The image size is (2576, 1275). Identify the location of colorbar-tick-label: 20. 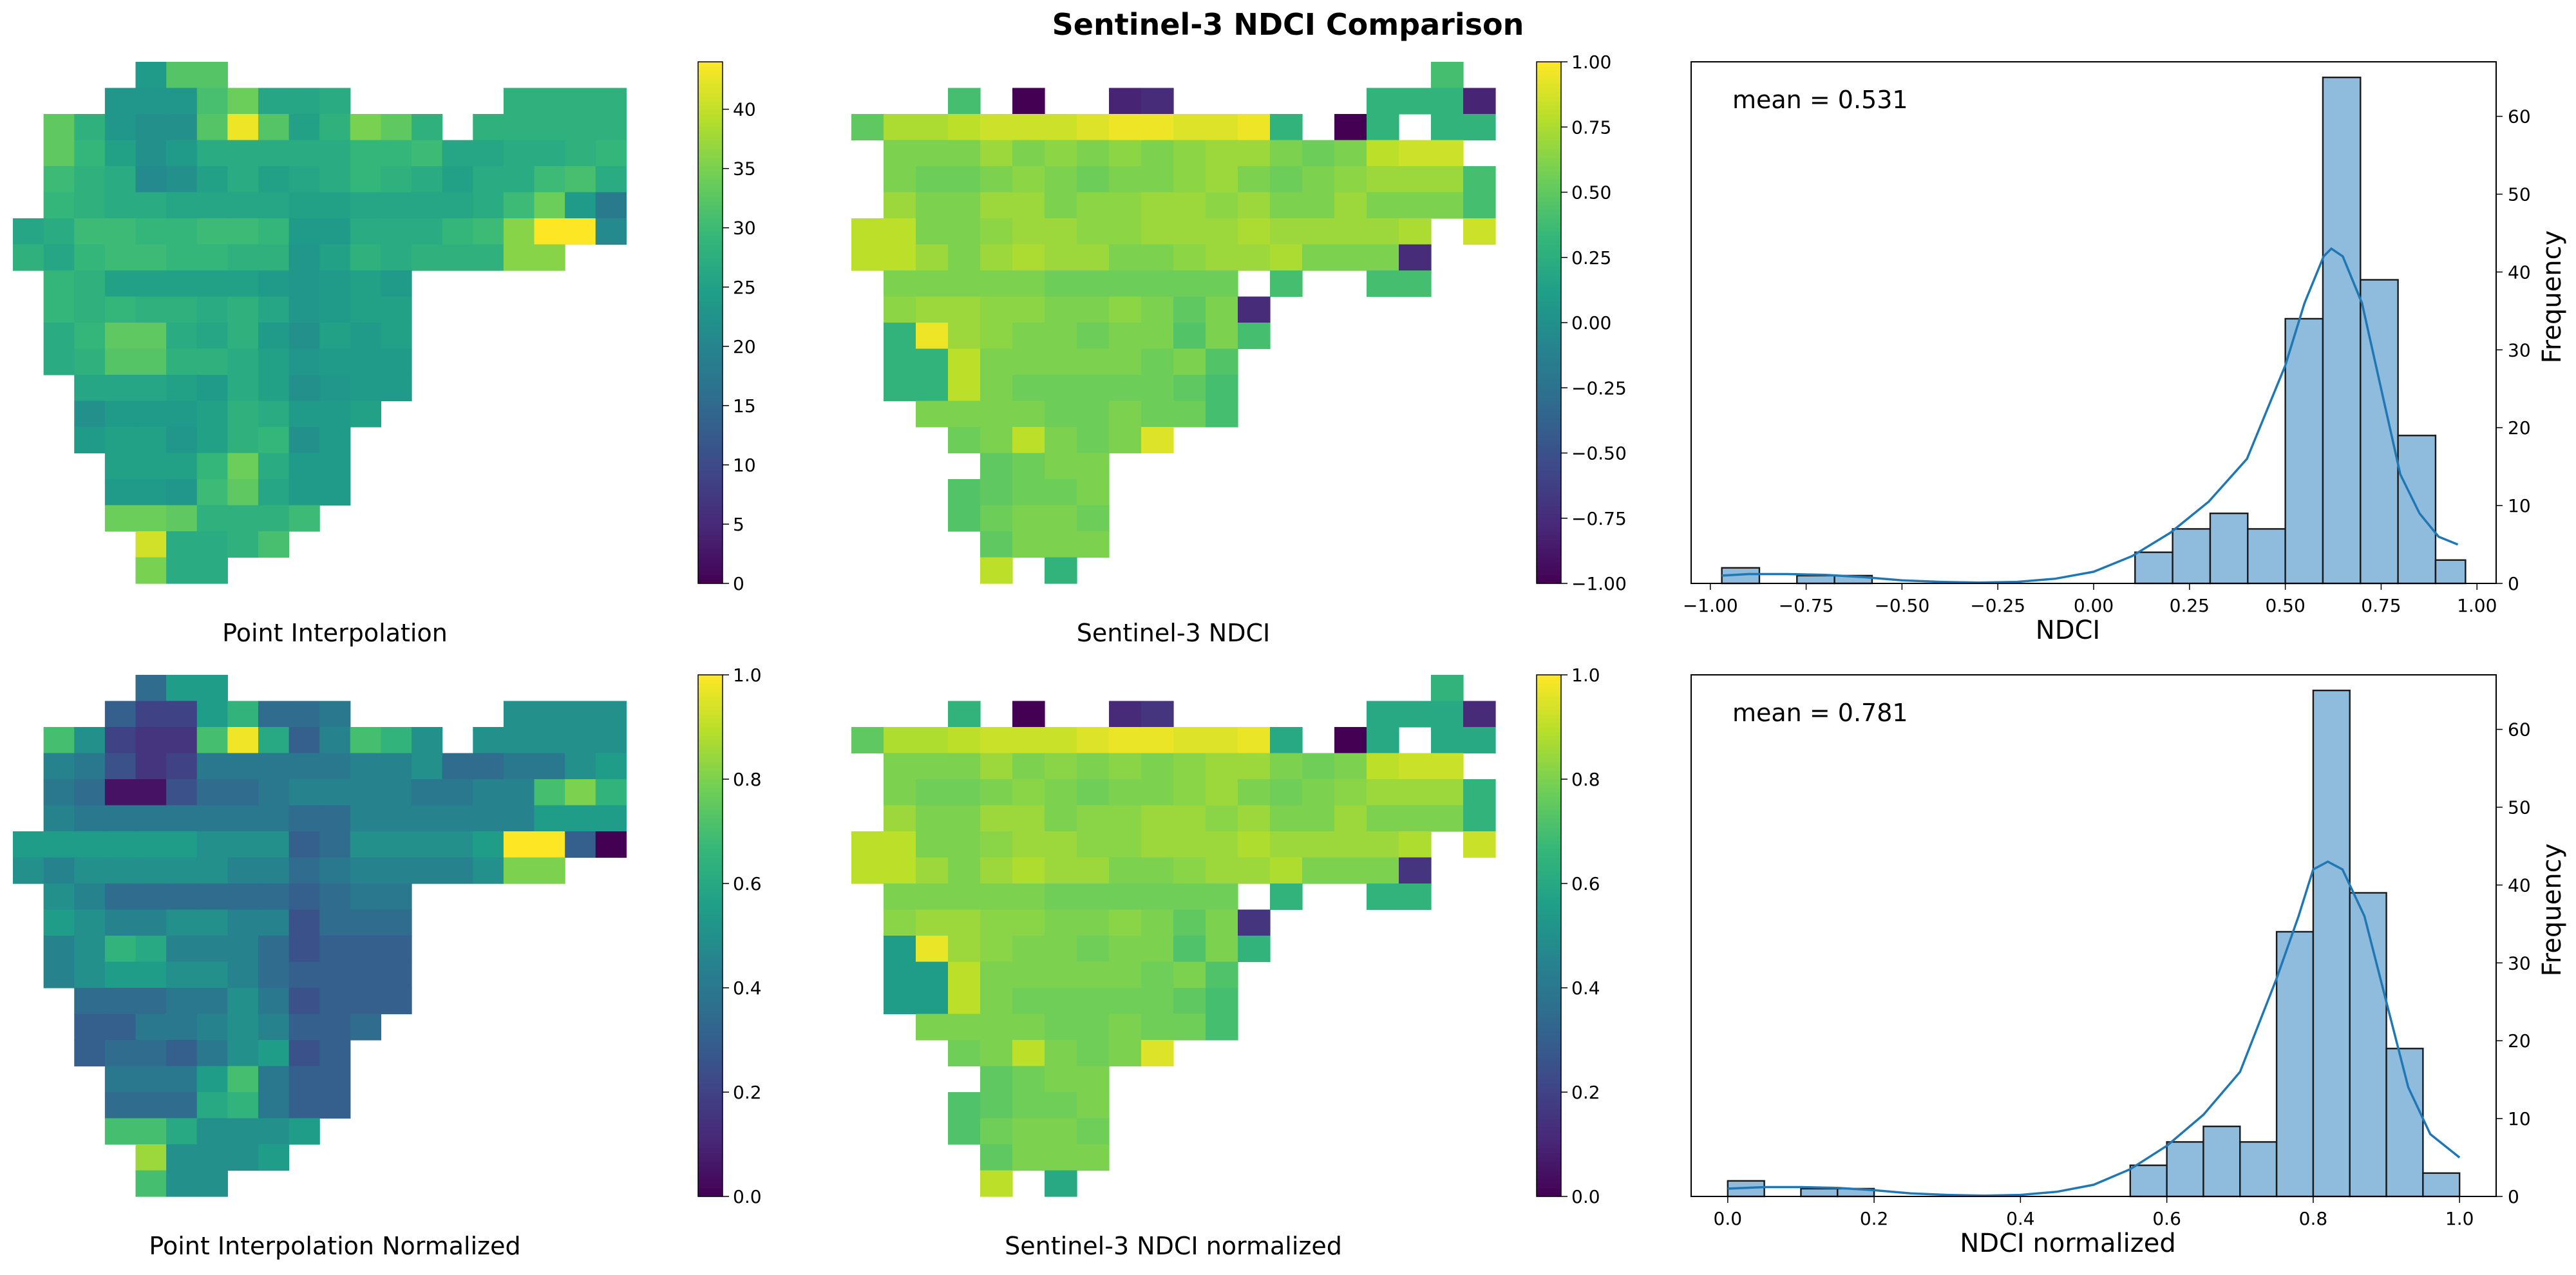
(745, 346).